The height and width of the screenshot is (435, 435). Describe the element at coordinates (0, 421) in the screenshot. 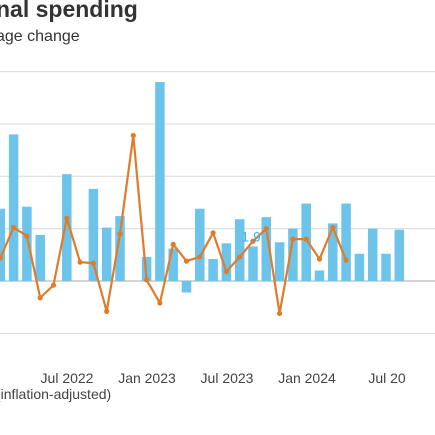

I see `source-note: s` at that location.